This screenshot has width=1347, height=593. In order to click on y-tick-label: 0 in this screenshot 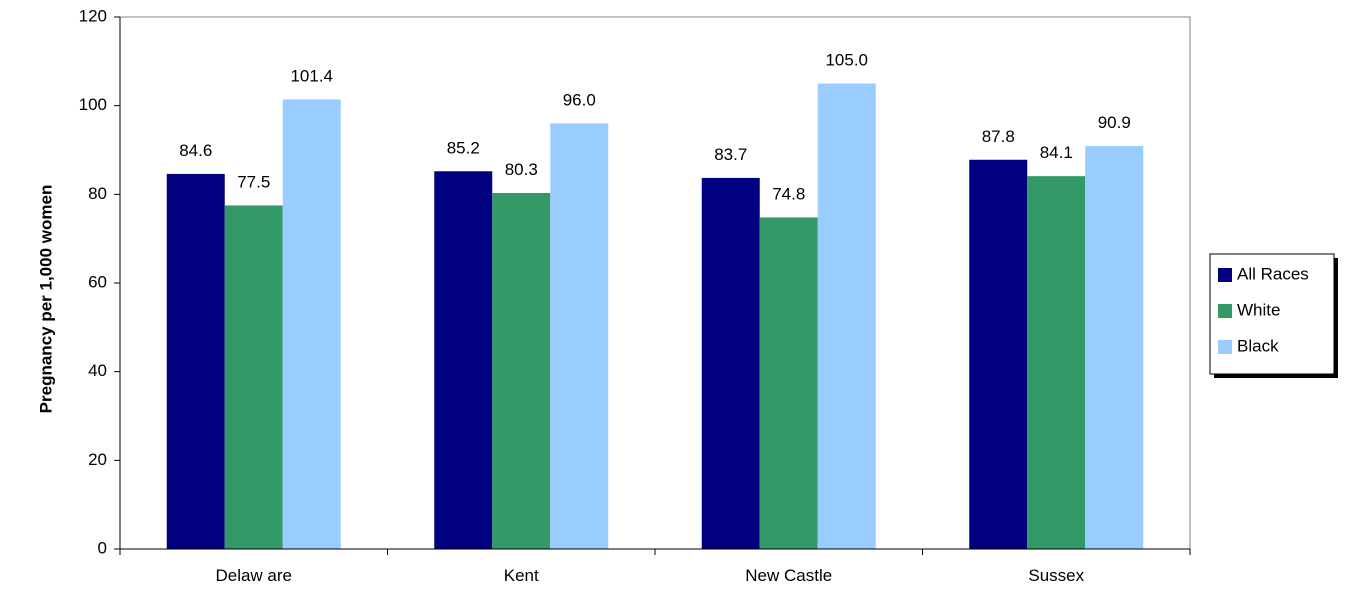, I will do `click(102, 547)`.